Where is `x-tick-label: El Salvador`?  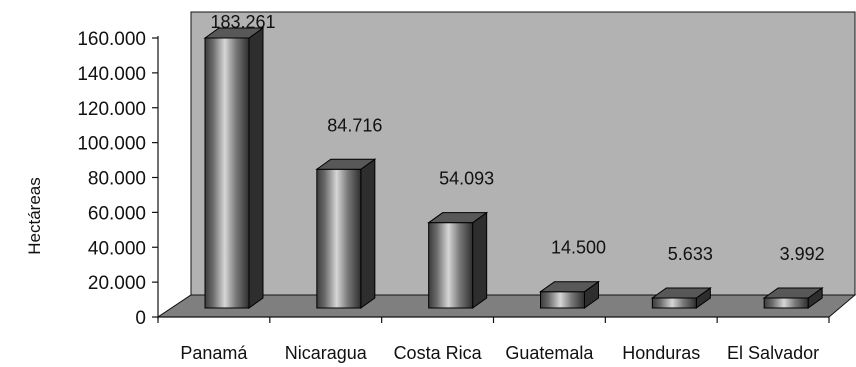 x-tick-label: El Salvador is located at coordinates (773, 353).